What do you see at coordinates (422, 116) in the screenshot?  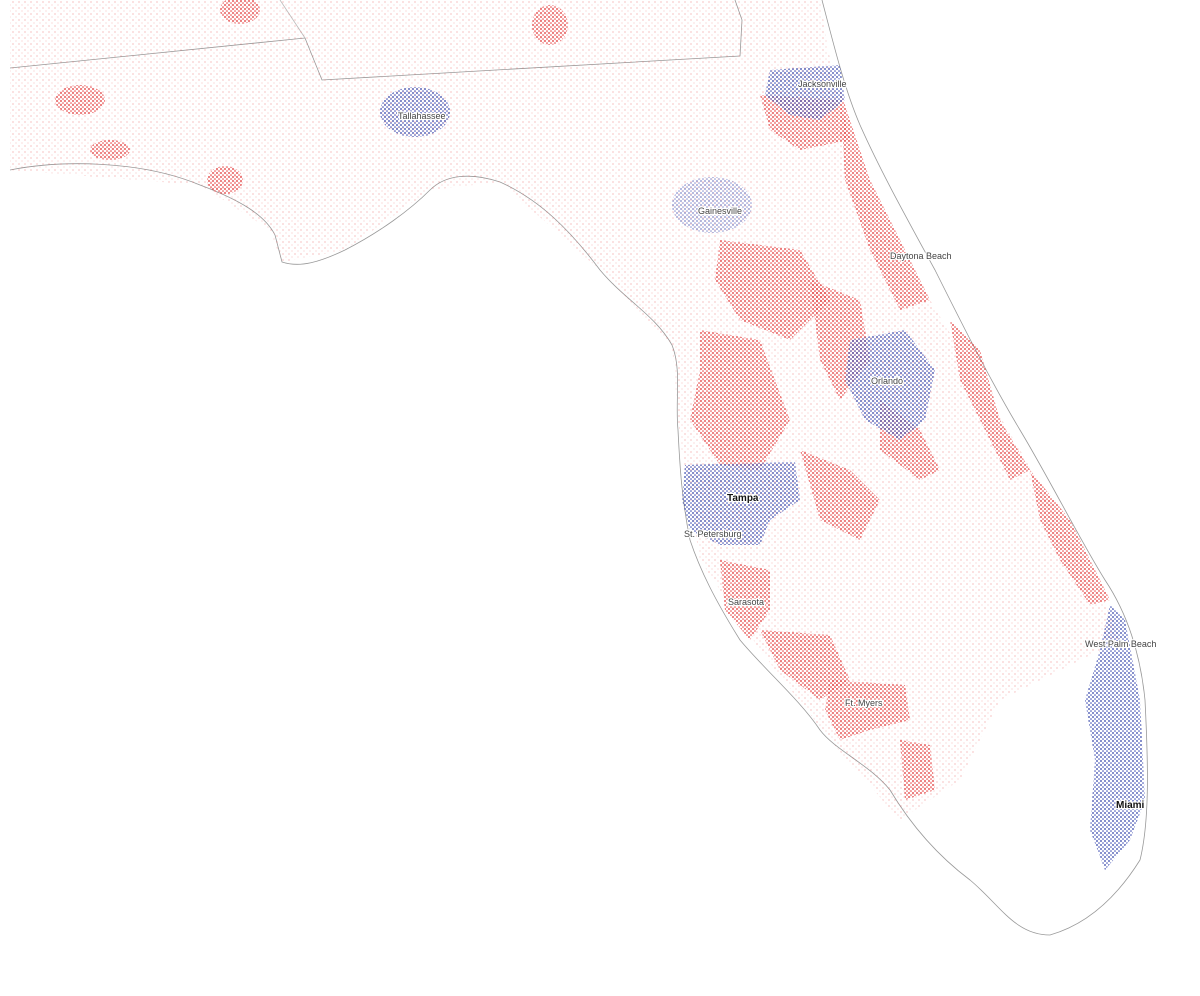 I see `city-label: Tallahassee` at bounding box center [422, 116].